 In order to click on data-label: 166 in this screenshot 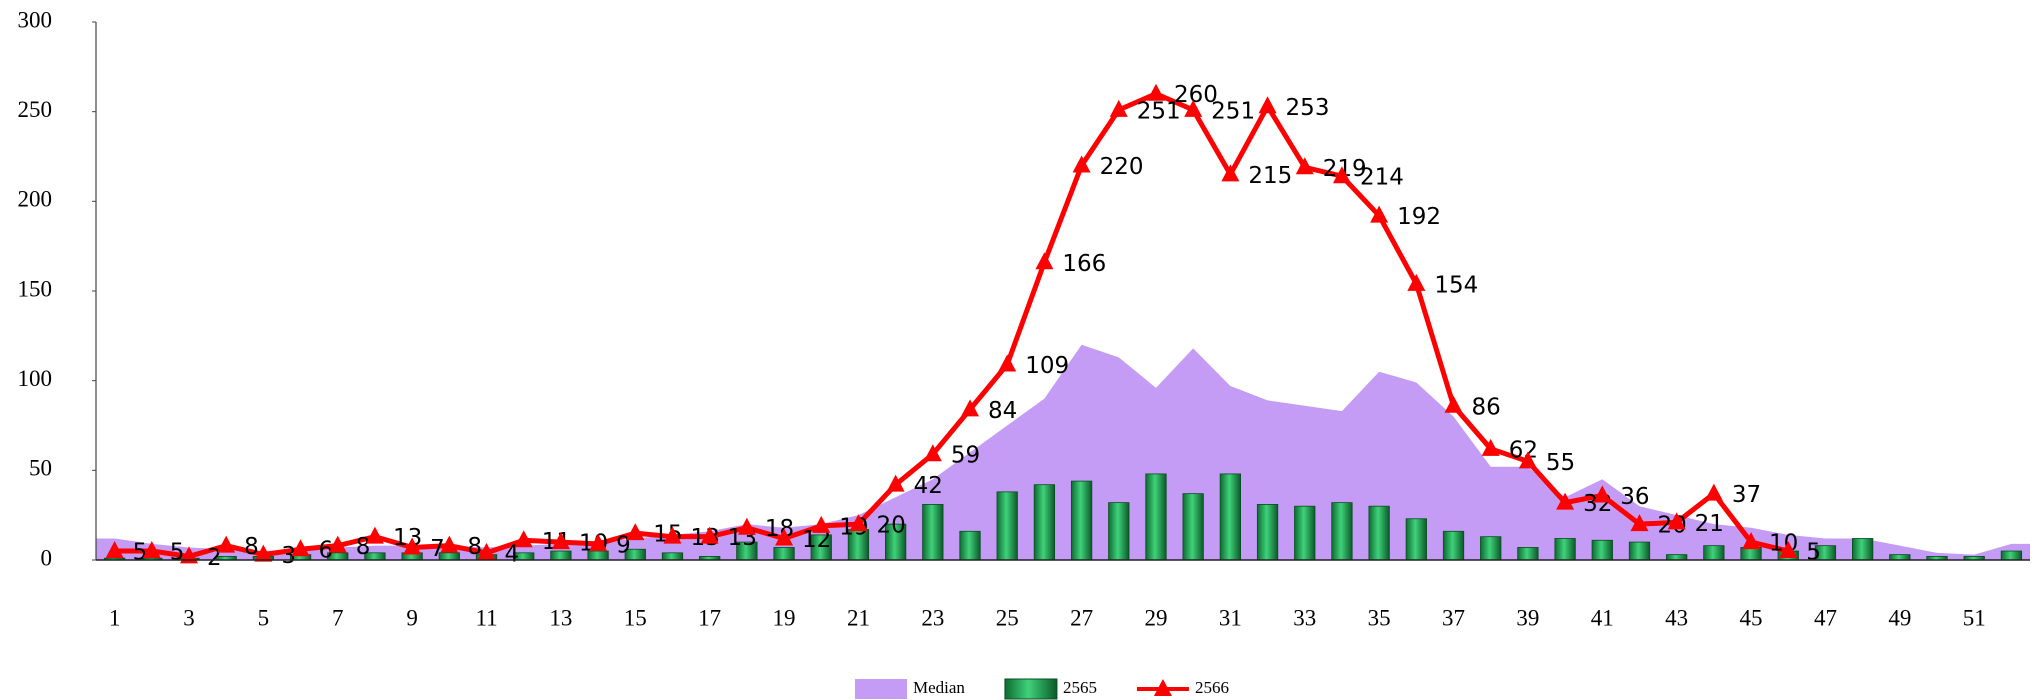, I will do `click(1084, 264)`.